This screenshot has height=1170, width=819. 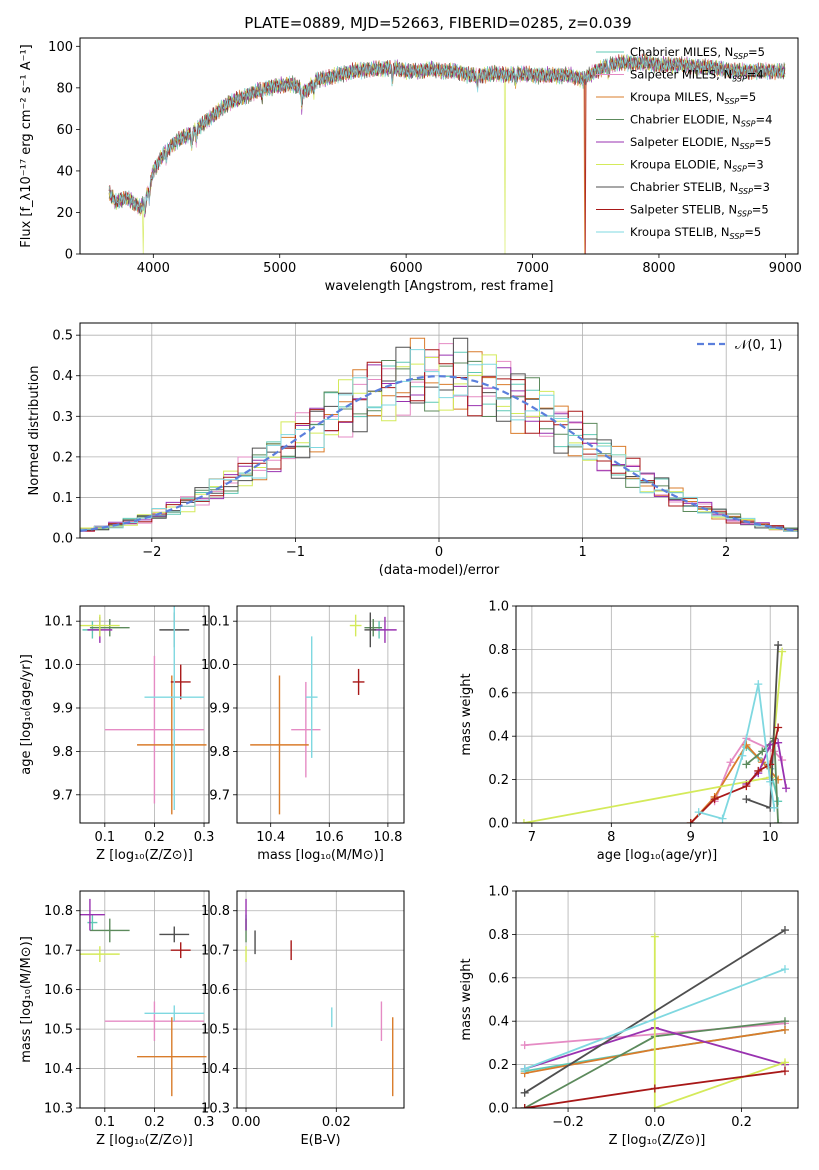 I want to click on y-tick-label: 10.6, so click(x=58, y=990).